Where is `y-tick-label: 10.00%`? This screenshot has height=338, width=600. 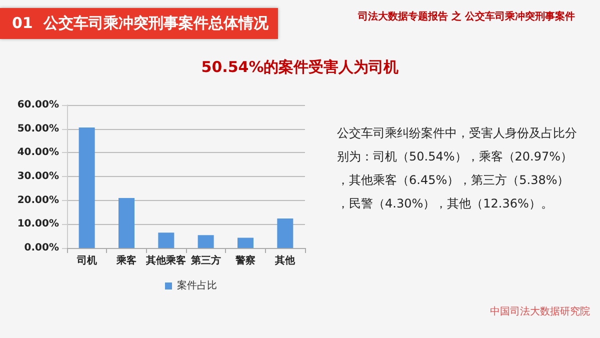
y-tick-label: 10.00% is located at coordinates (38, 224).